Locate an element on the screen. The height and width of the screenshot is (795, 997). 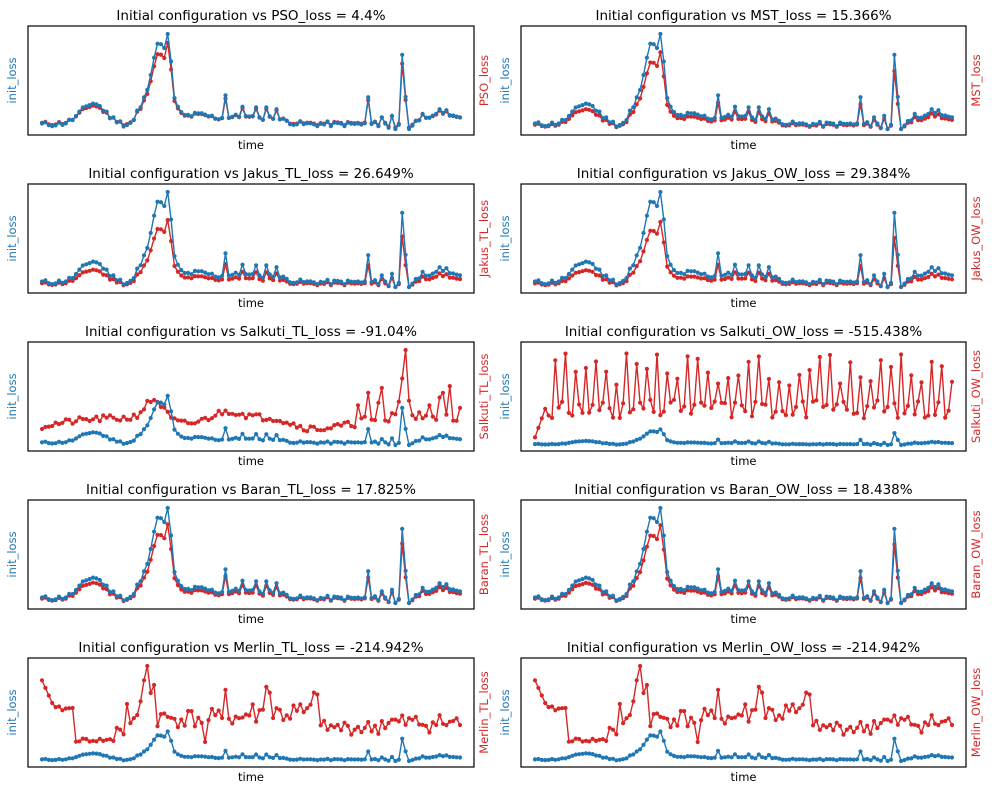
y-axis-label-right: Jakus_OW_loss is located at coordinates (976, 238).